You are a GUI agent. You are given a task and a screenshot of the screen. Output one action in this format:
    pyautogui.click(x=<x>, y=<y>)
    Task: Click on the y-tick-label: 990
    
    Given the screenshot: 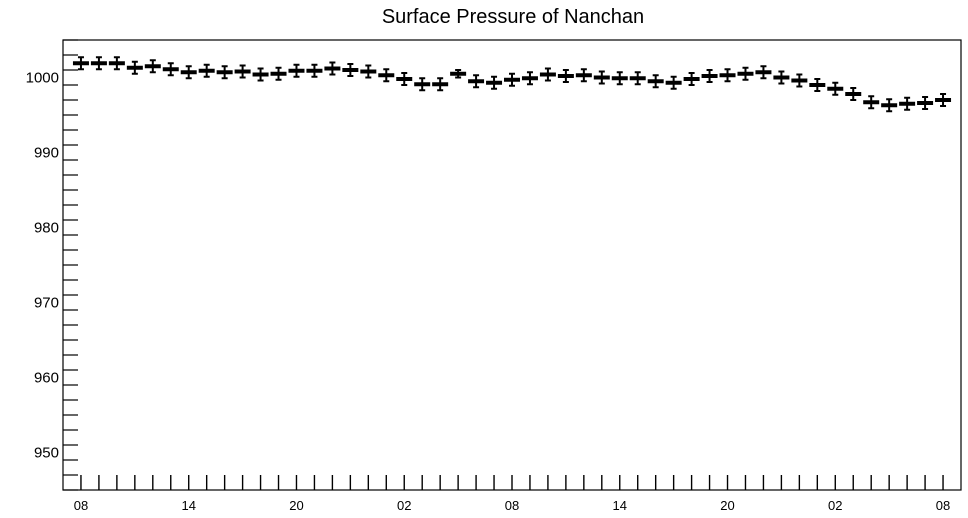 What is the action you would take?
    pyautogui.click(x=46, y=153)
    